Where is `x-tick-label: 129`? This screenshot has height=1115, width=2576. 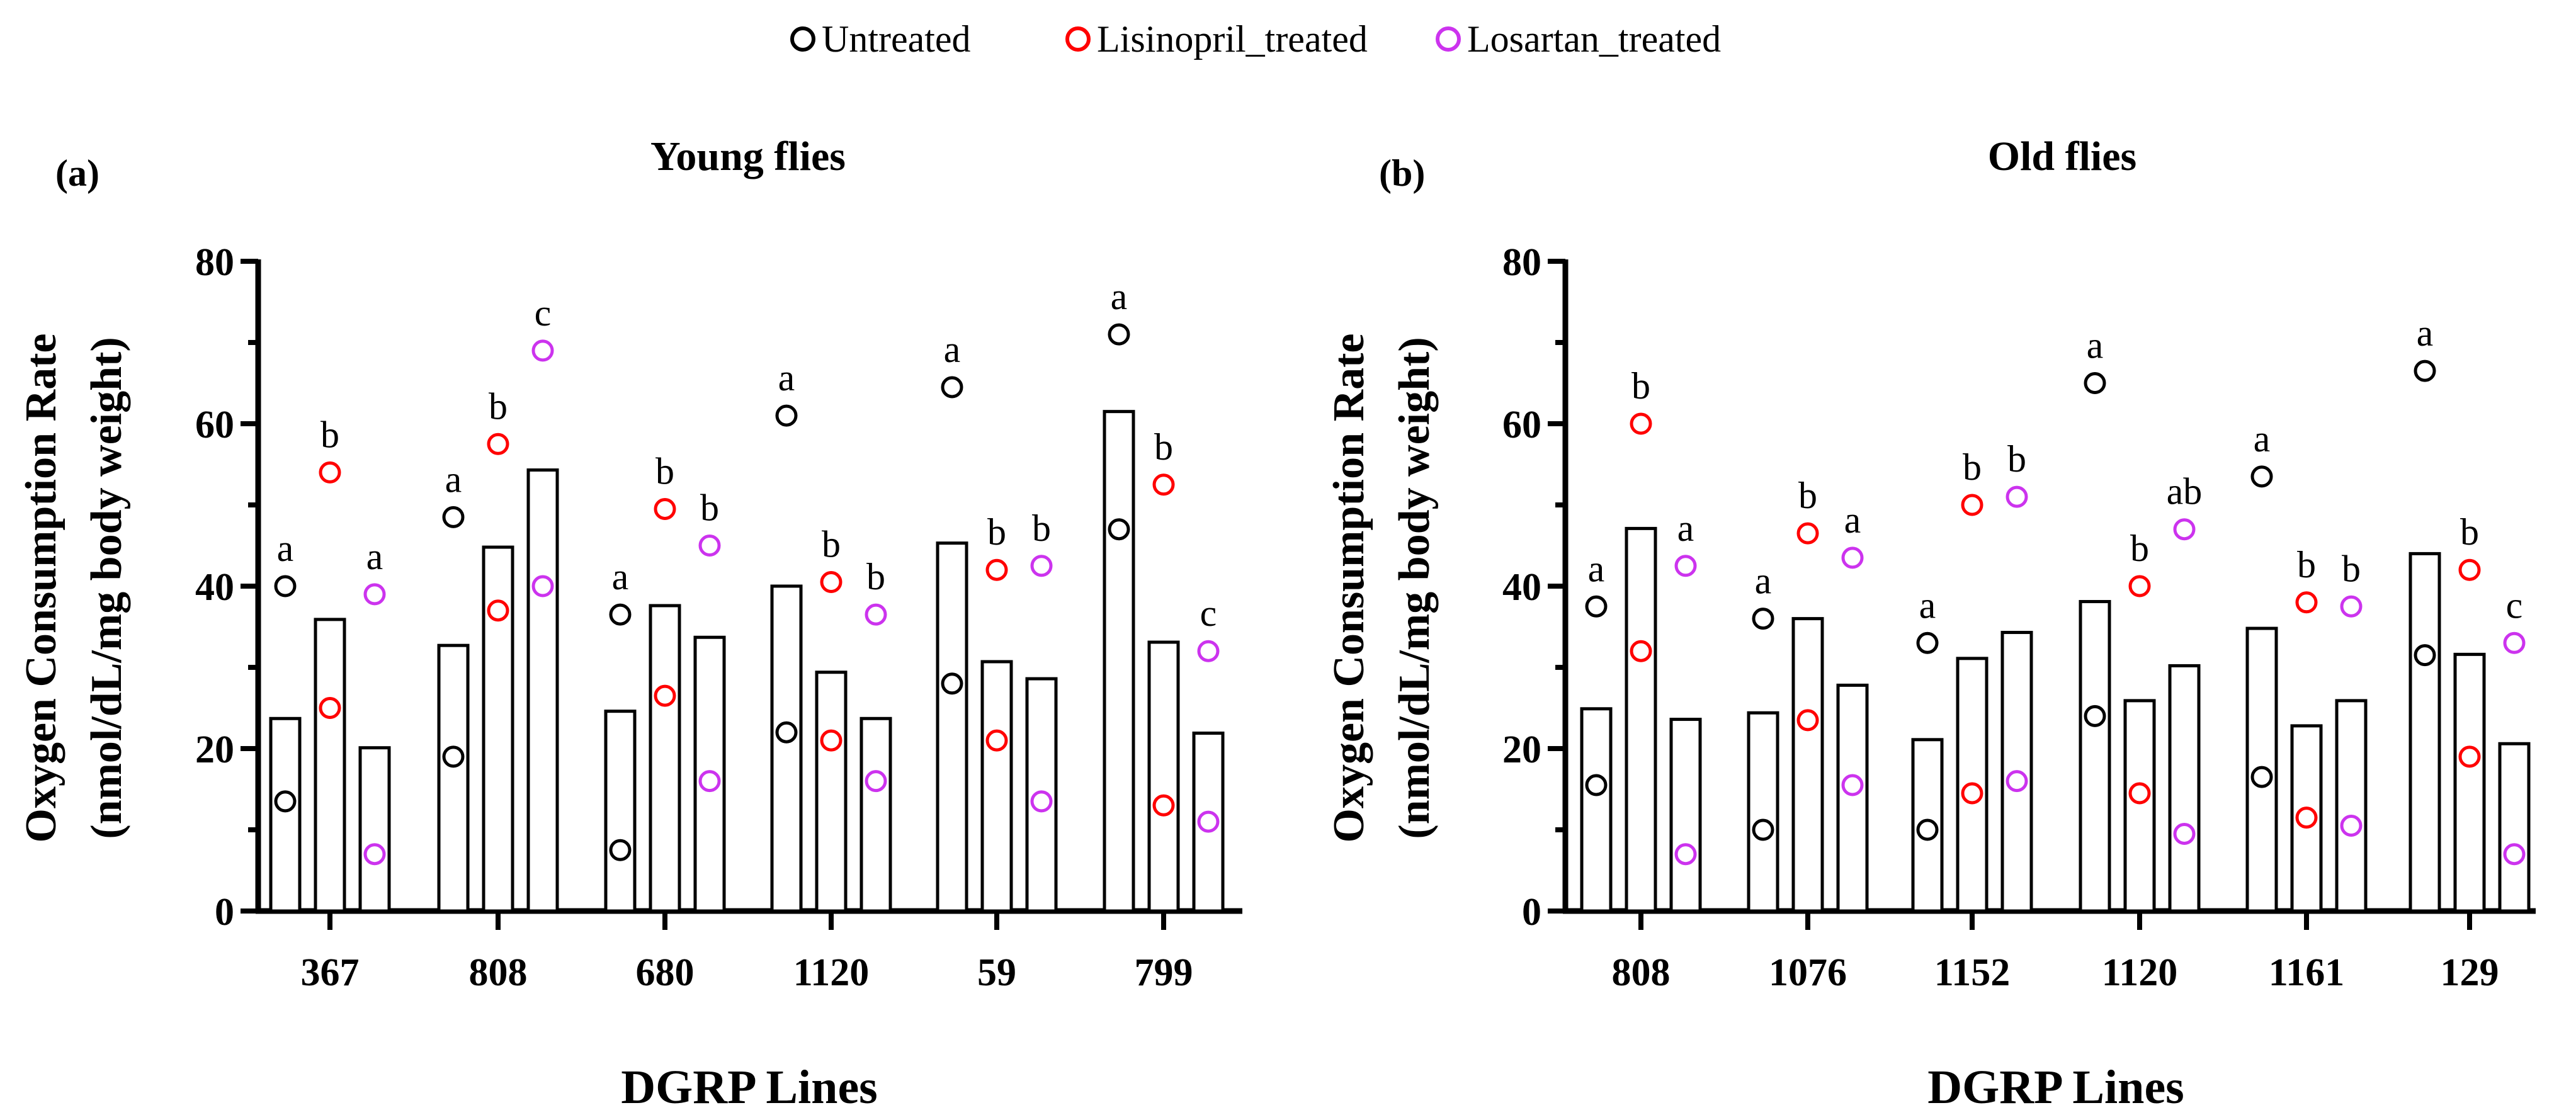
x-tick-label: 129 is located at coordinates (2470, 972).